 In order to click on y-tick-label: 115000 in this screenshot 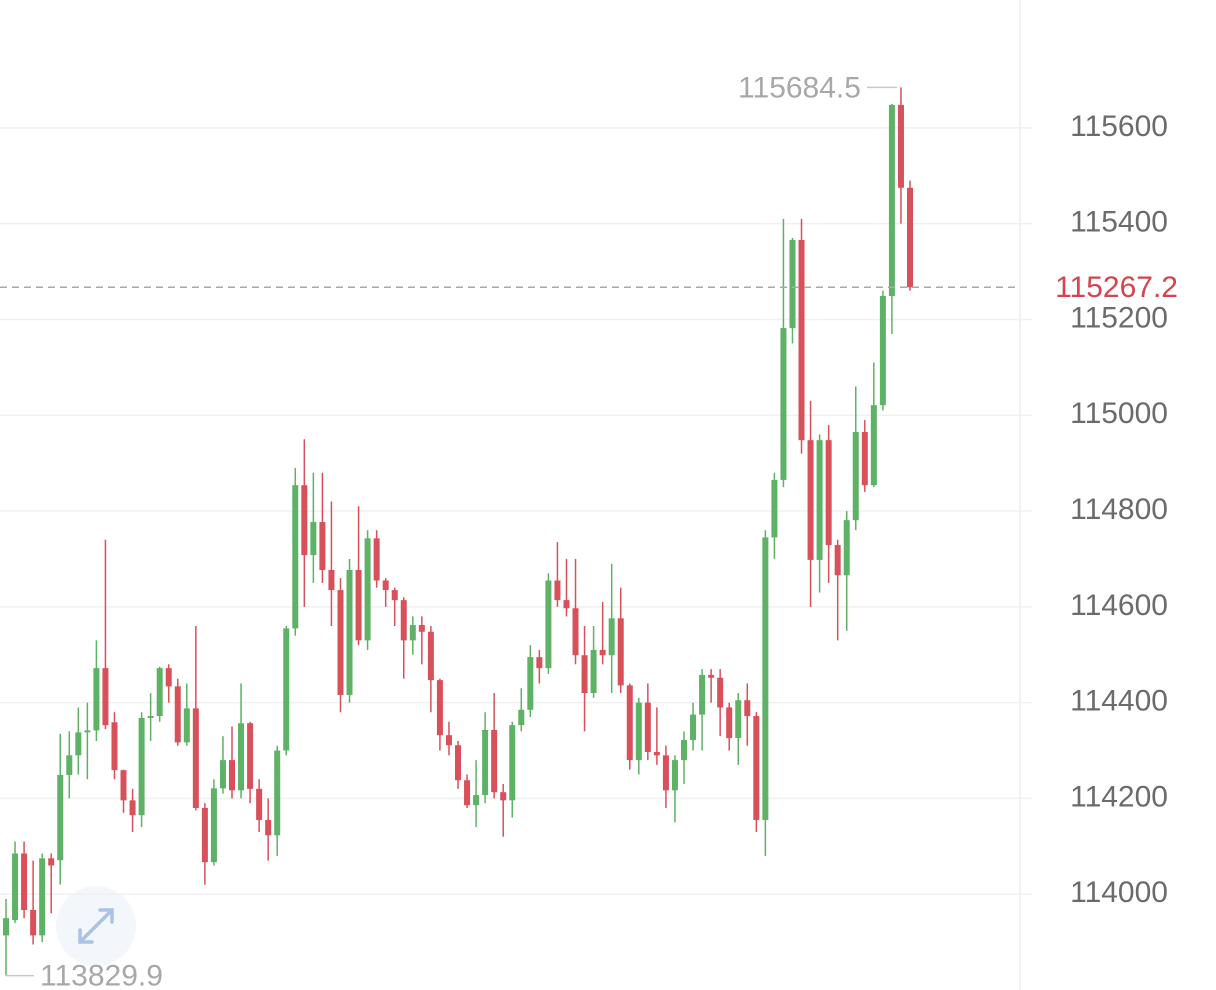, I will do `click(1119, 413)`.